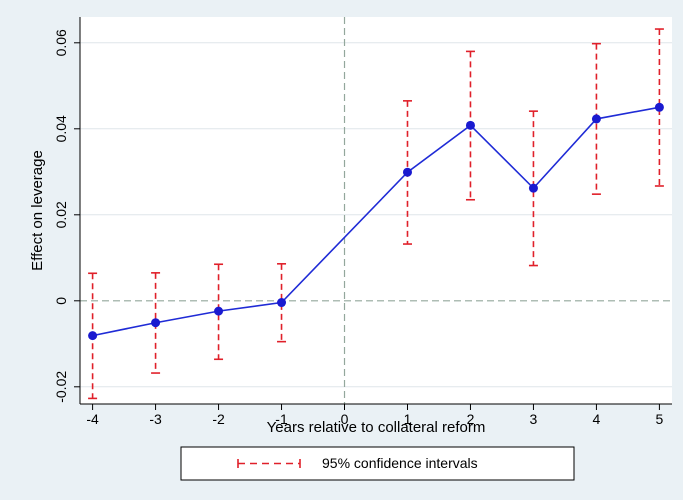  I want to click on x-tick-label: -2, so click(218, 419).